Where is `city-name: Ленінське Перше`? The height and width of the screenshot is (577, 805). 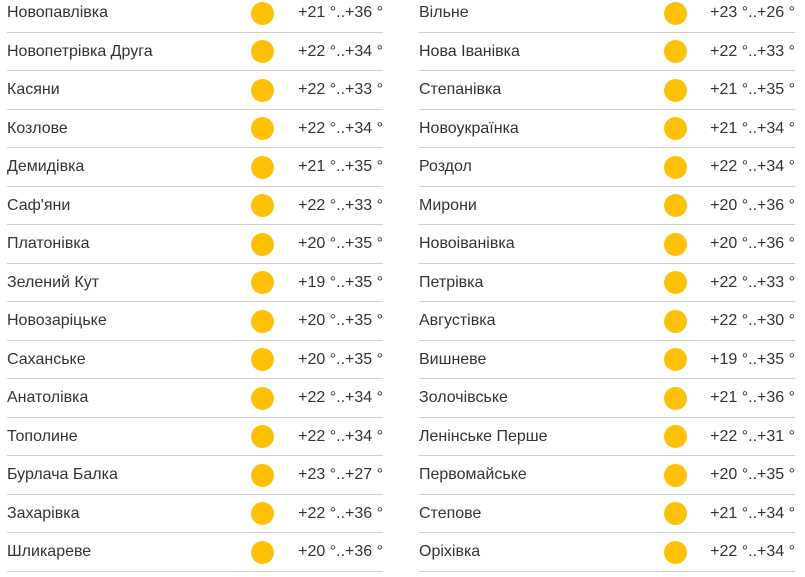
city-name: Ленінське Перше is located at coordinates (483, 436).